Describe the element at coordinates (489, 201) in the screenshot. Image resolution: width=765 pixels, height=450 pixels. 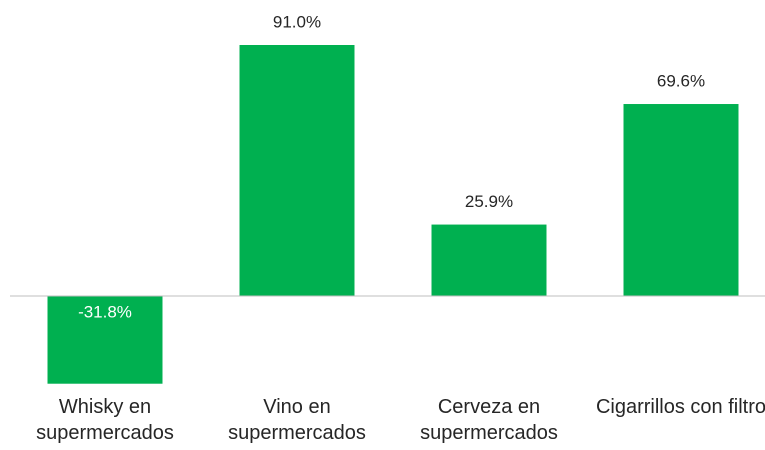
I see `data-label: 25.9%` at that location.